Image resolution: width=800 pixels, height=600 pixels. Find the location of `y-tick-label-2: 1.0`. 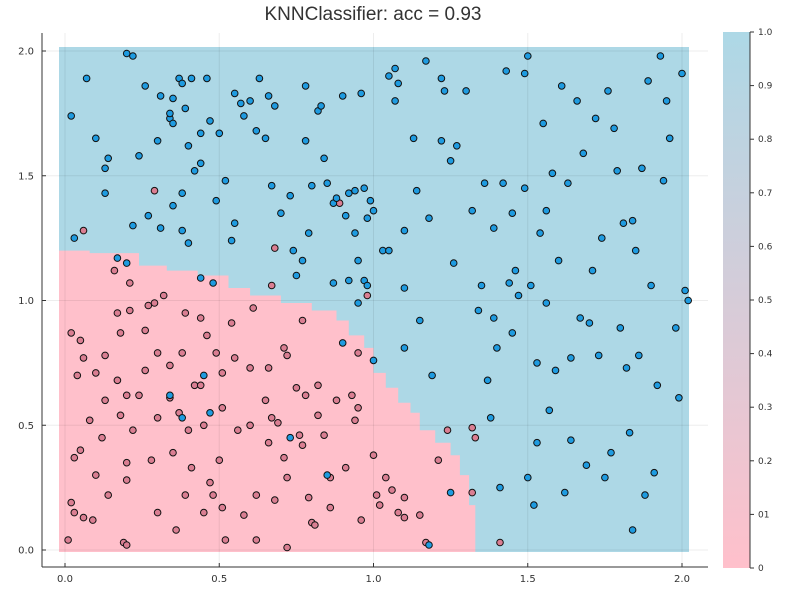

y-tick-label-2: 1.0 is located at coordinates (26, 301).